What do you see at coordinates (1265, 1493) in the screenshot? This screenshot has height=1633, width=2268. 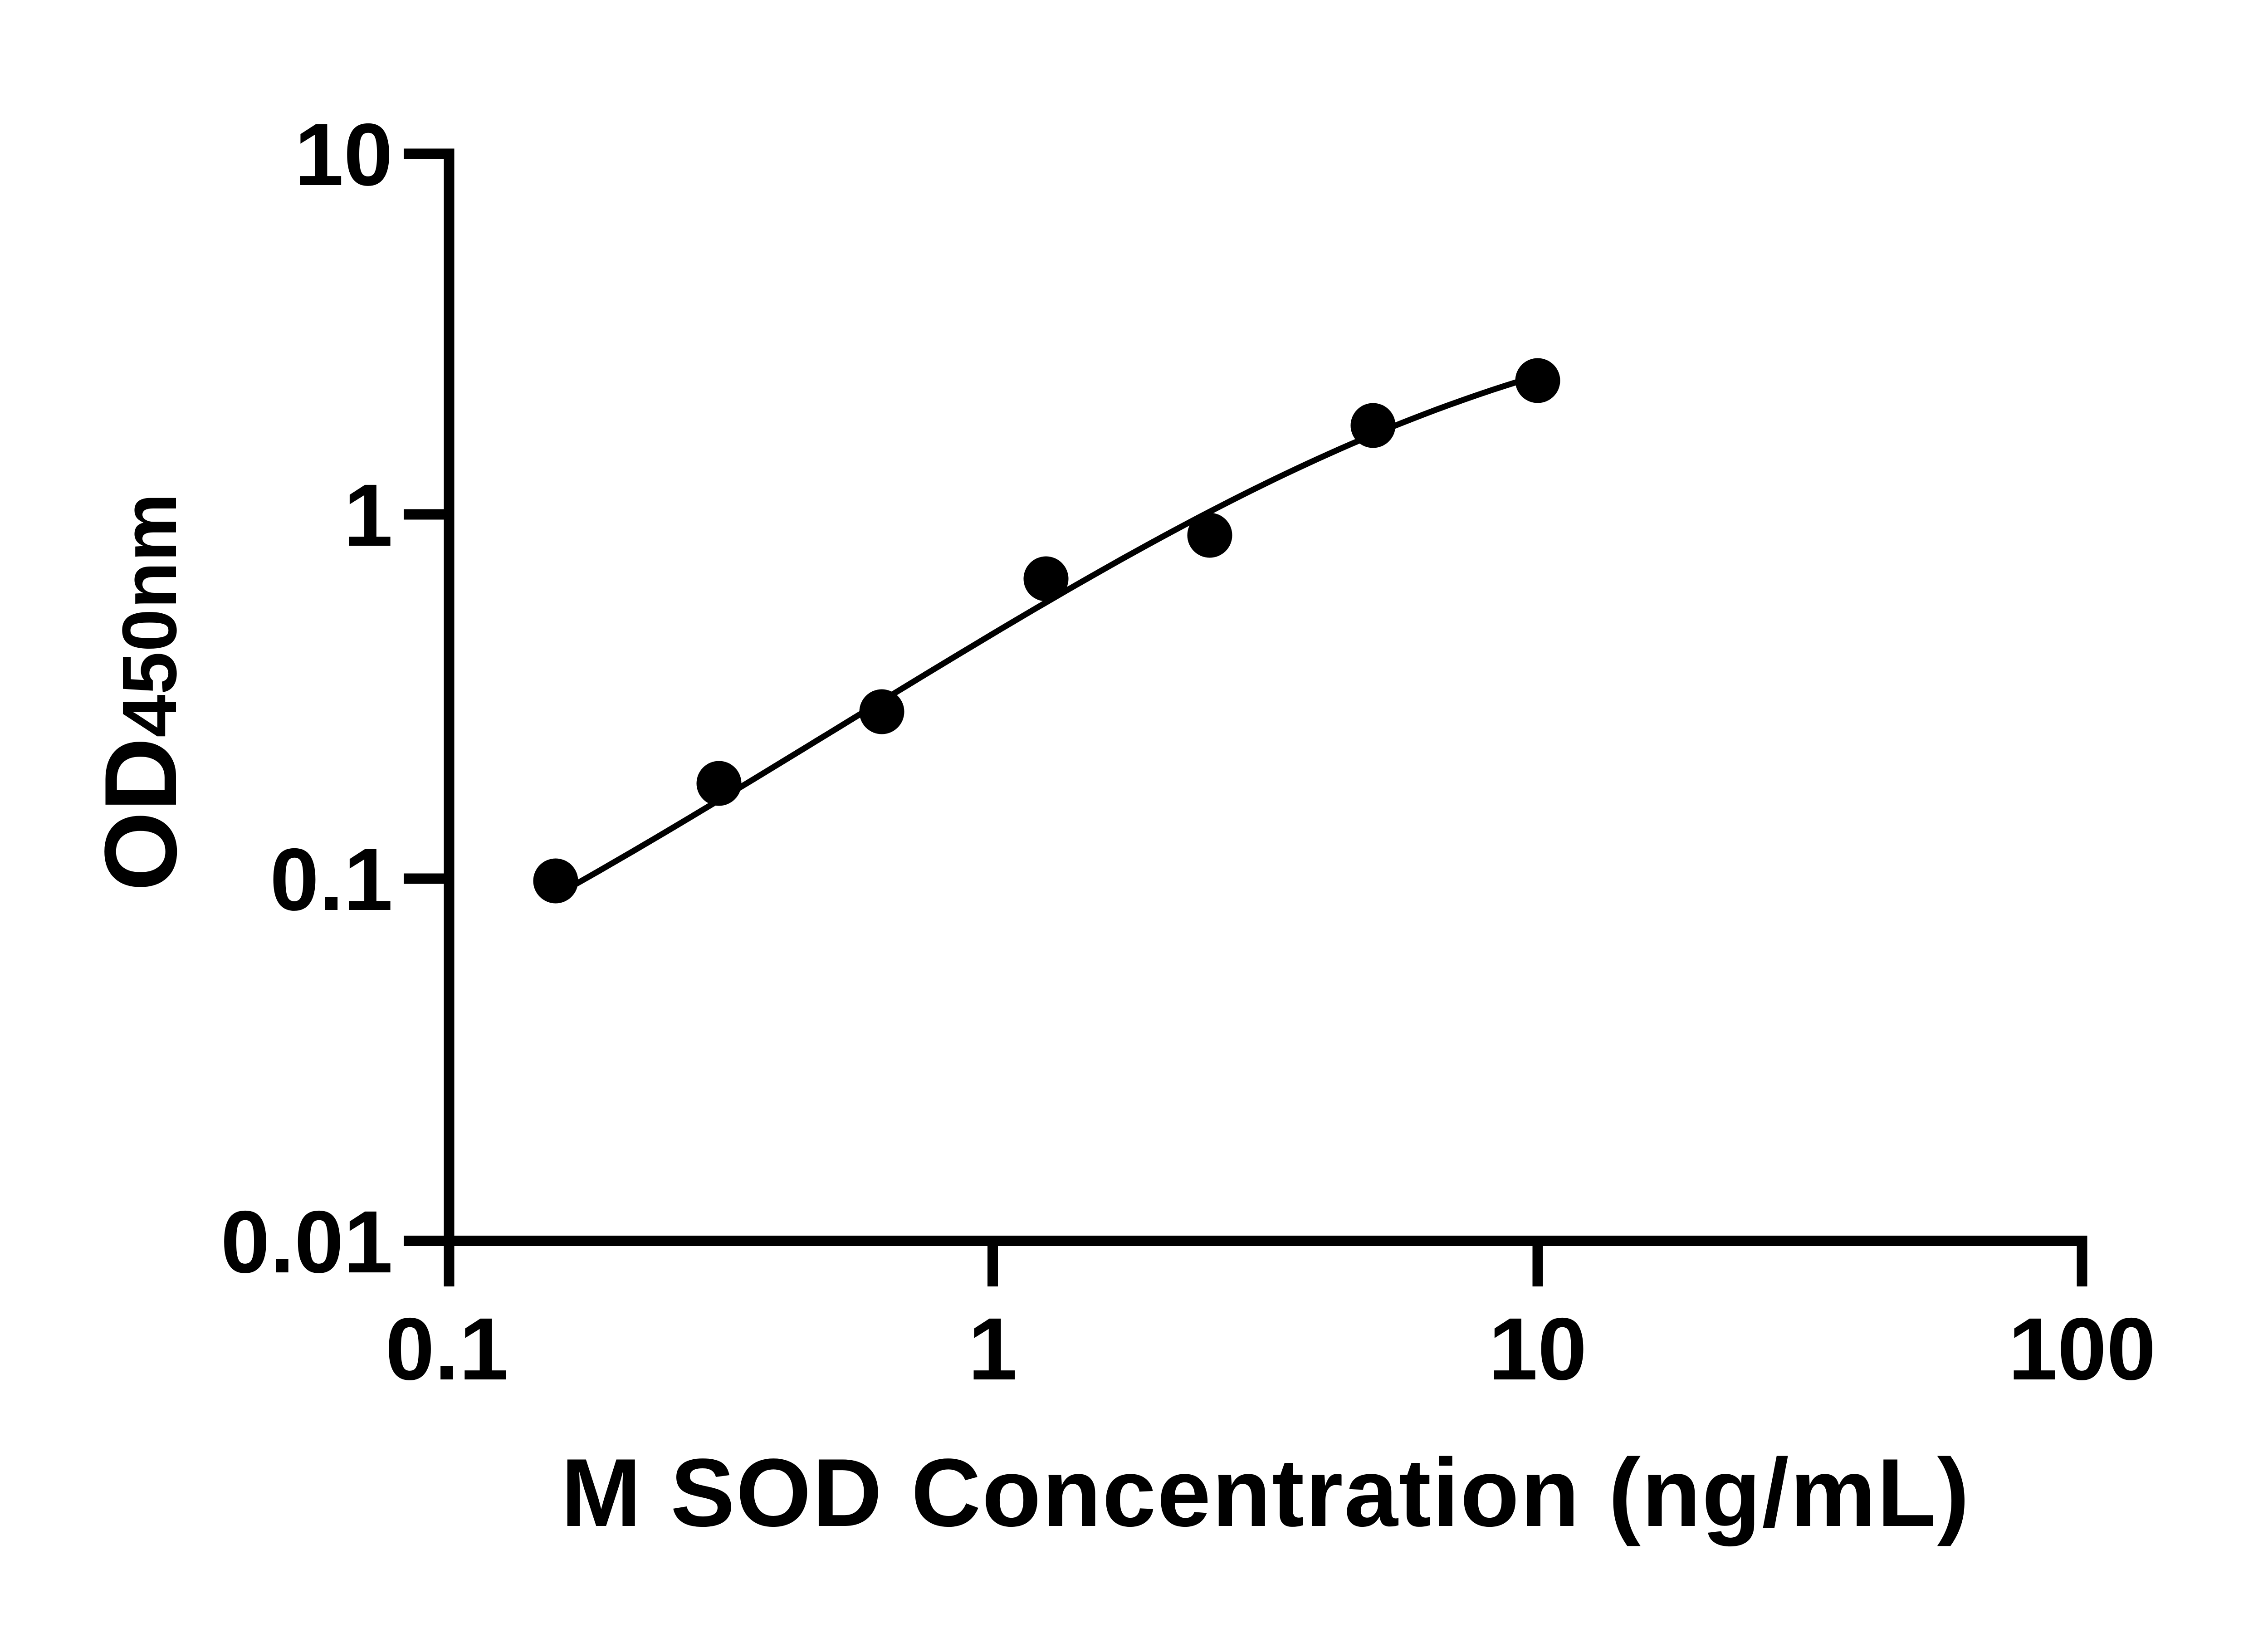 I see `svg-text: M SOD Concentration (ng/mL)` at bounding box center [1265, 1493].